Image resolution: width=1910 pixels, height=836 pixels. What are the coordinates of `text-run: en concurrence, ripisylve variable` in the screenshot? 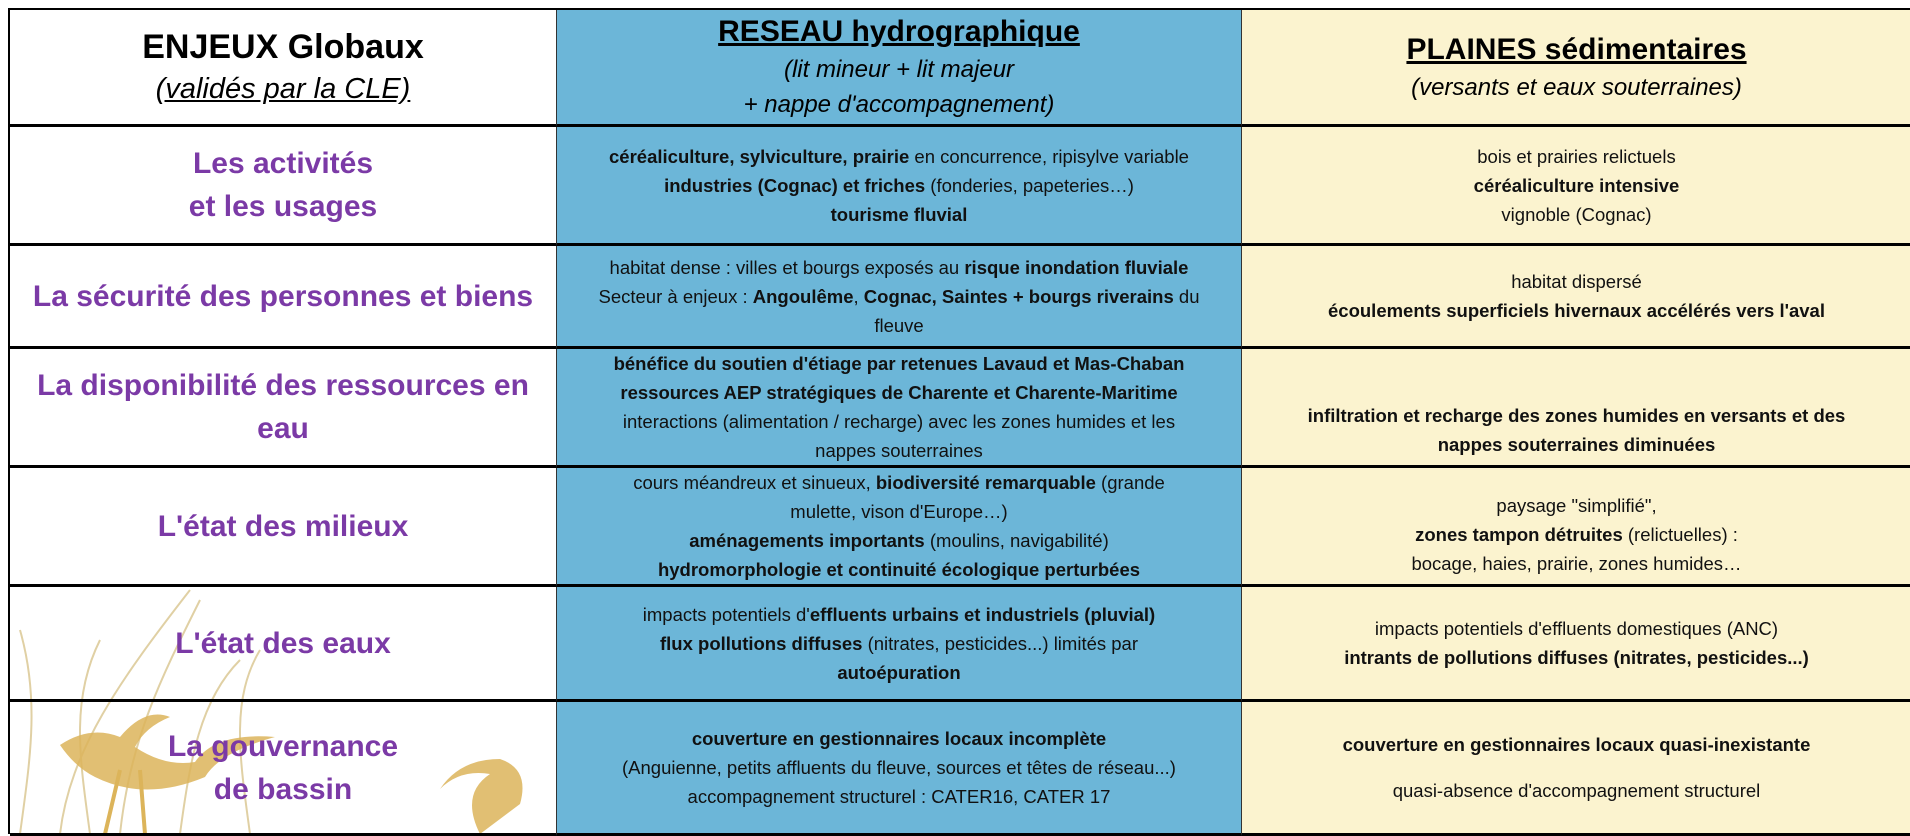 It's located at (1049, 156).